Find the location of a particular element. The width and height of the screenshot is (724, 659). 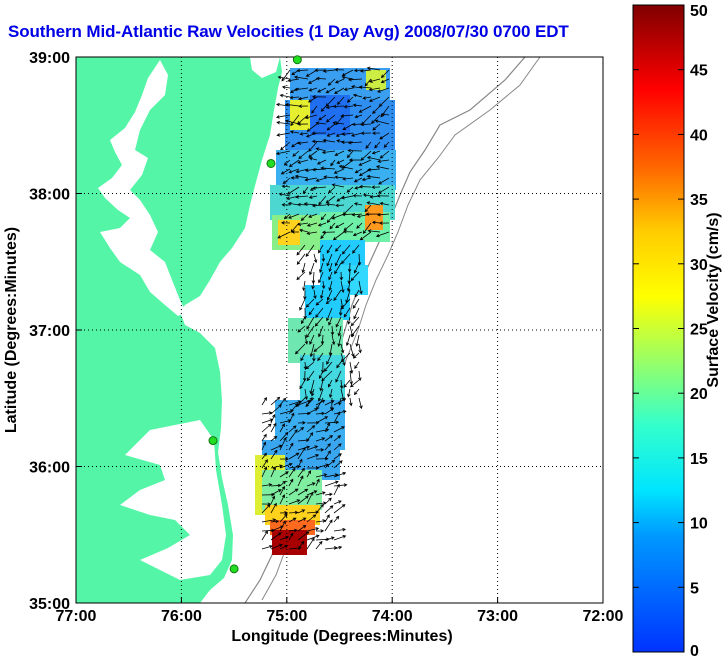

y-tick-label: 38:00 is located at coordinates (49, 195).